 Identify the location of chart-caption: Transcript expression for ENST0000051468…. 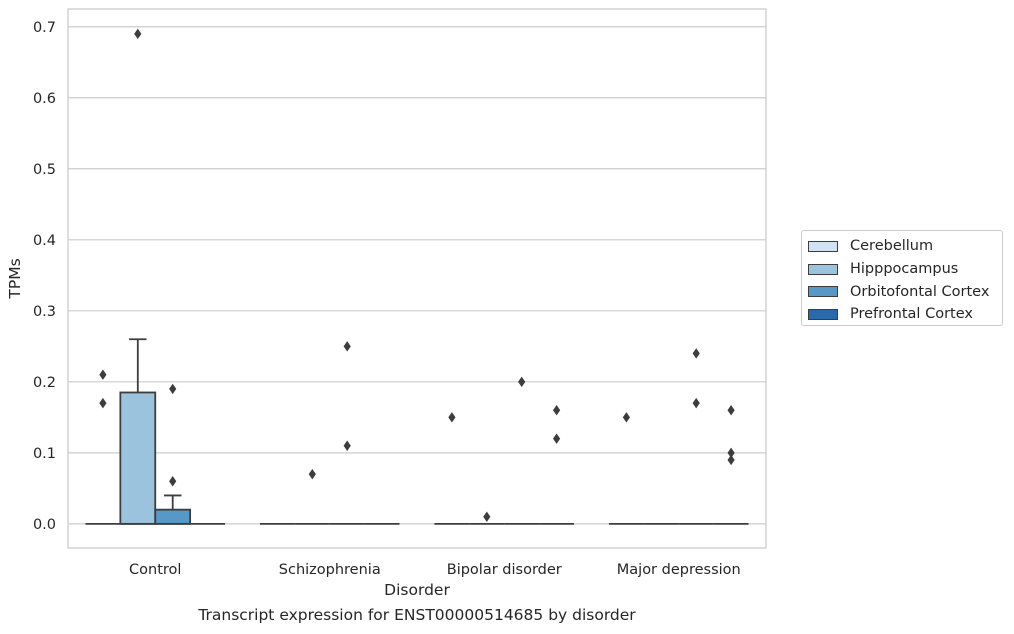
(417, 615).